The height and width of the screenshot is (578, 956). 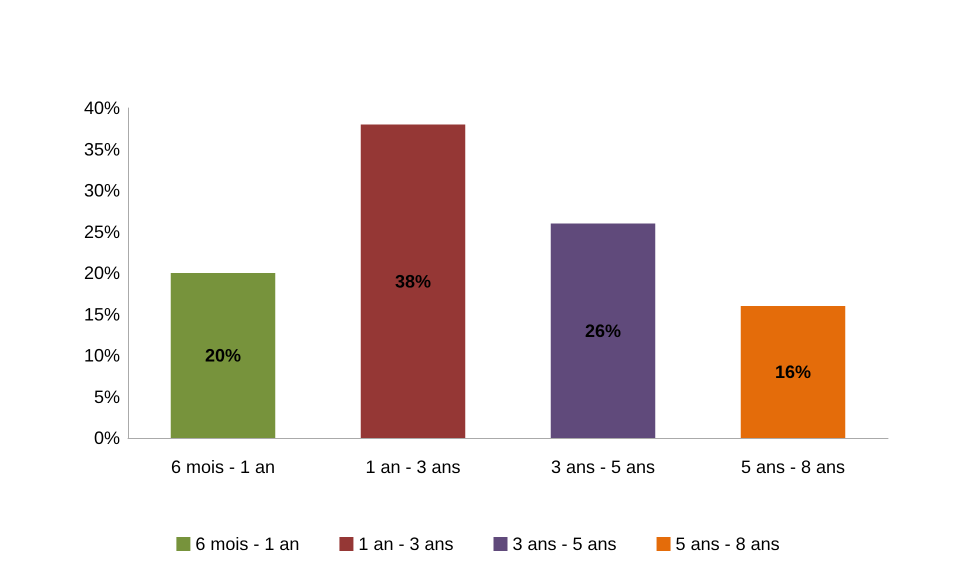 I want to click on y-tick-label: 30%, so click(x=102, y=190).